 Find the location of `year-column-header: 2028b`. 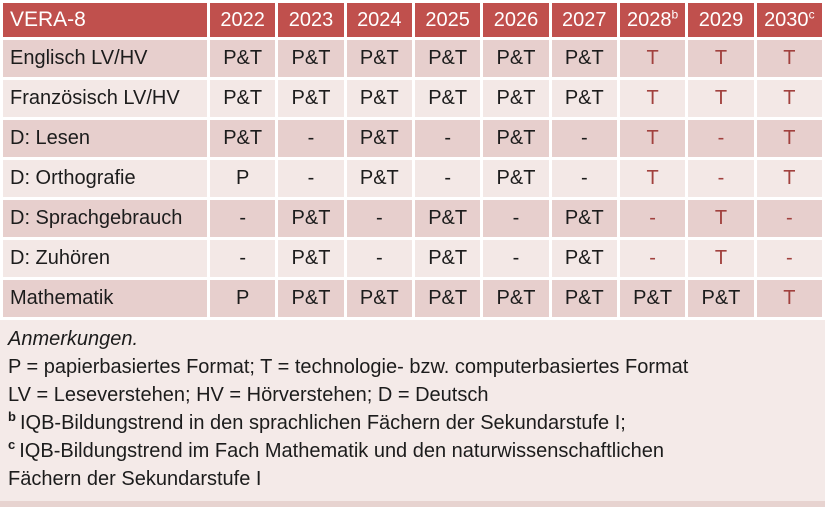

year-column-header: 2028b is located at coordinates (652, 20).